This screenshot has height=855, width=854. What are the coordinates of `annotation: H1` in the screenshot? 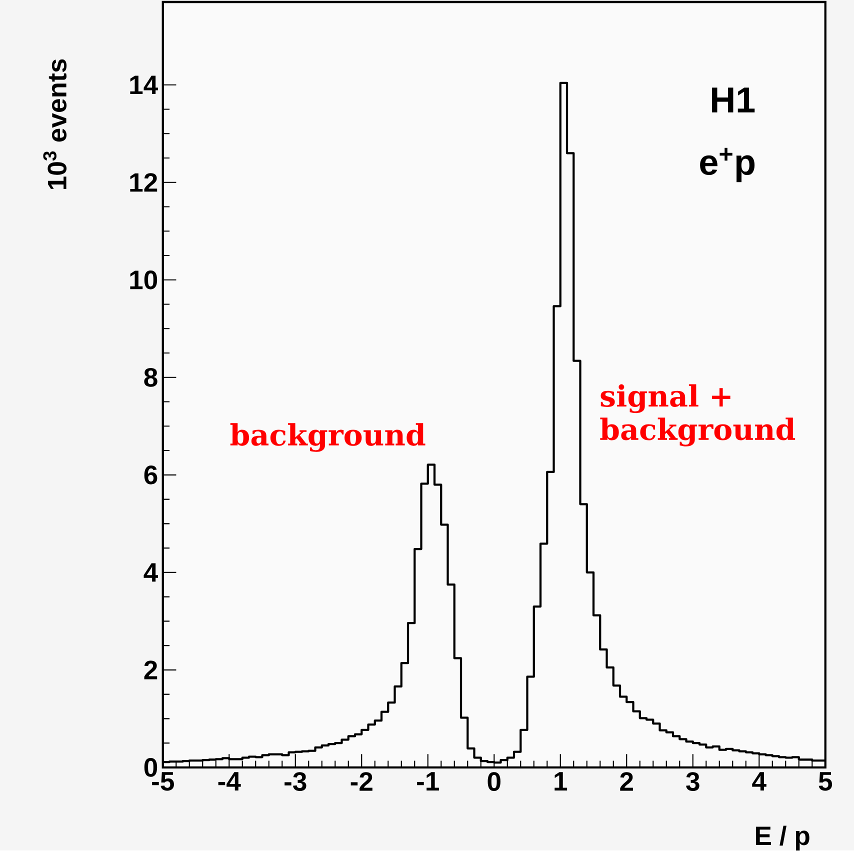 It's located at (733, 100).